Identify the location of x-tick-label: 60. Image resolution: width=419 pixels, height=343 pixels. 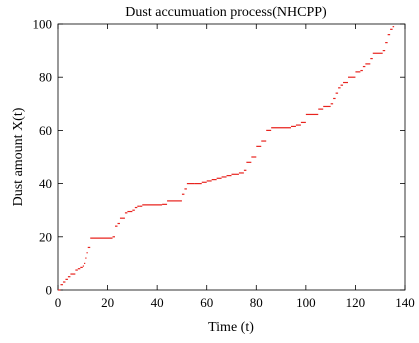
(206, 302).